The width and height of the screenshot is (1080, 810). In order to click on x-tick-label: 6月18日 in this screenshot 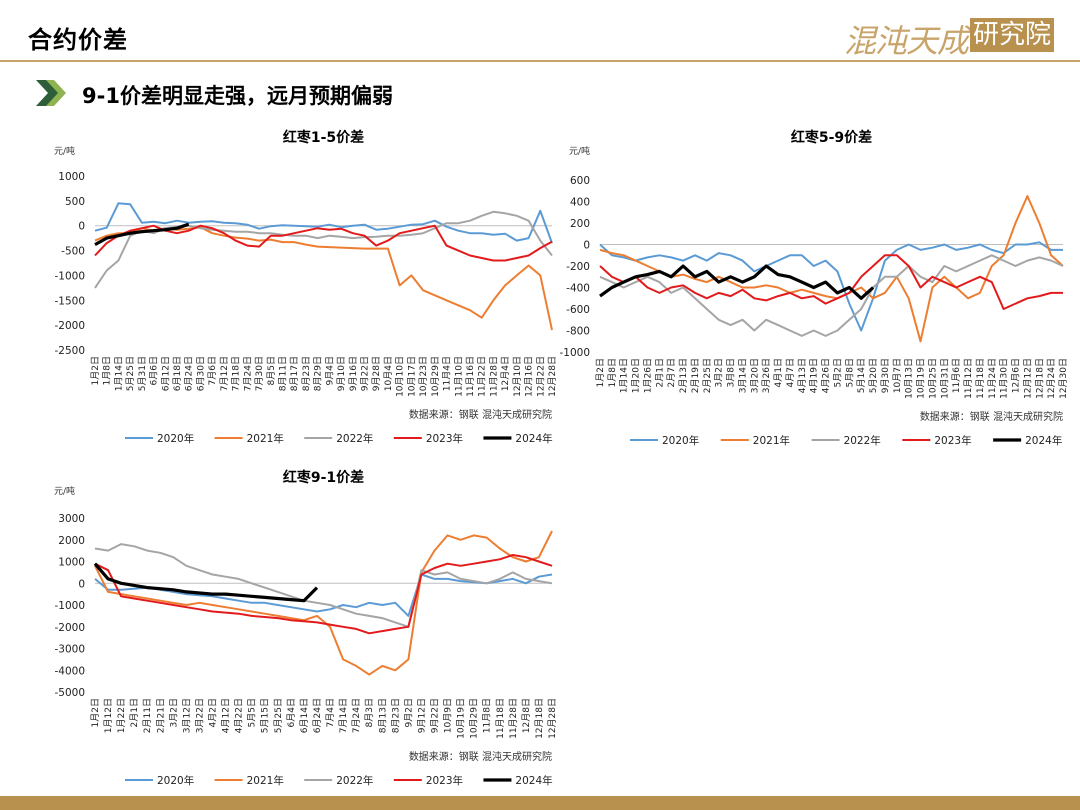, I will do `click(177, 373)`.